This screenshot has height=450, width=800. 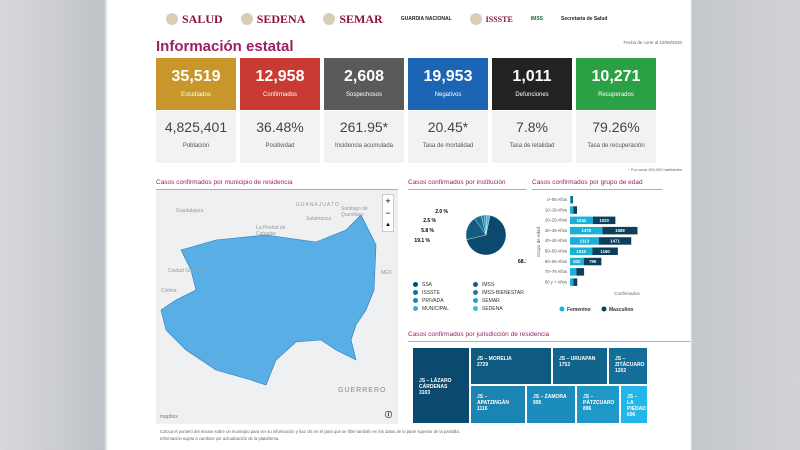 What do you see at coordinates (353, 19) in the screenshot?
I see `logo-semar: SEMAR` at bounding box center [353, 19].